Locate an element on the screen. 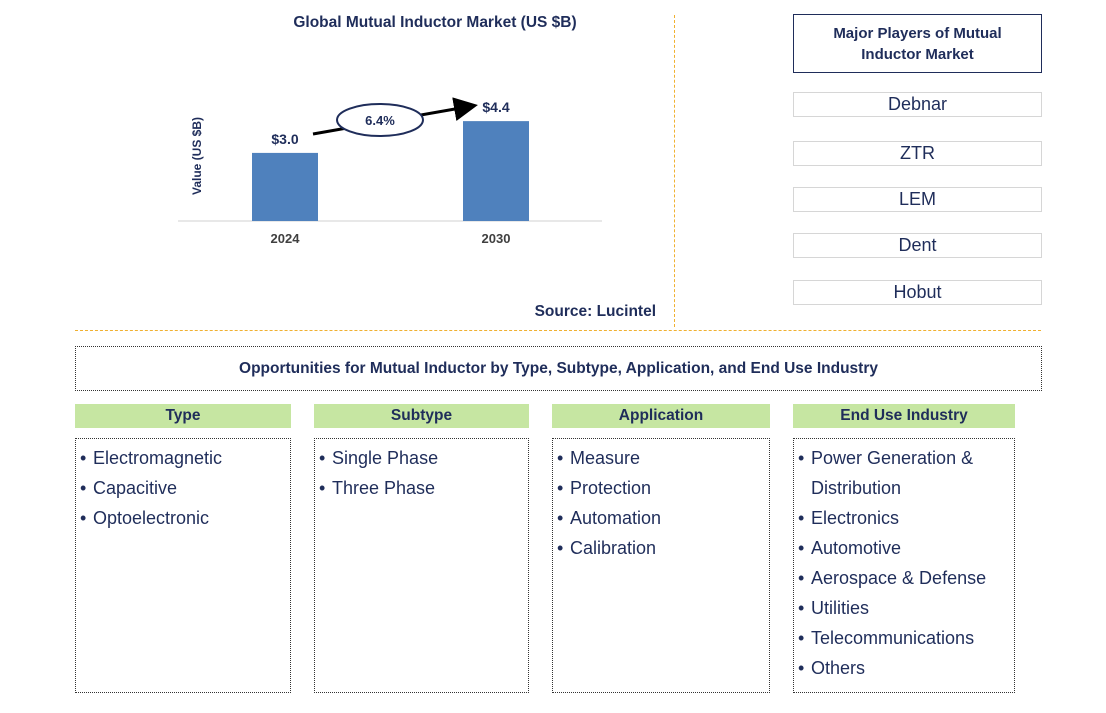  value-label: $4.4 is located at coordinates (495, 107).